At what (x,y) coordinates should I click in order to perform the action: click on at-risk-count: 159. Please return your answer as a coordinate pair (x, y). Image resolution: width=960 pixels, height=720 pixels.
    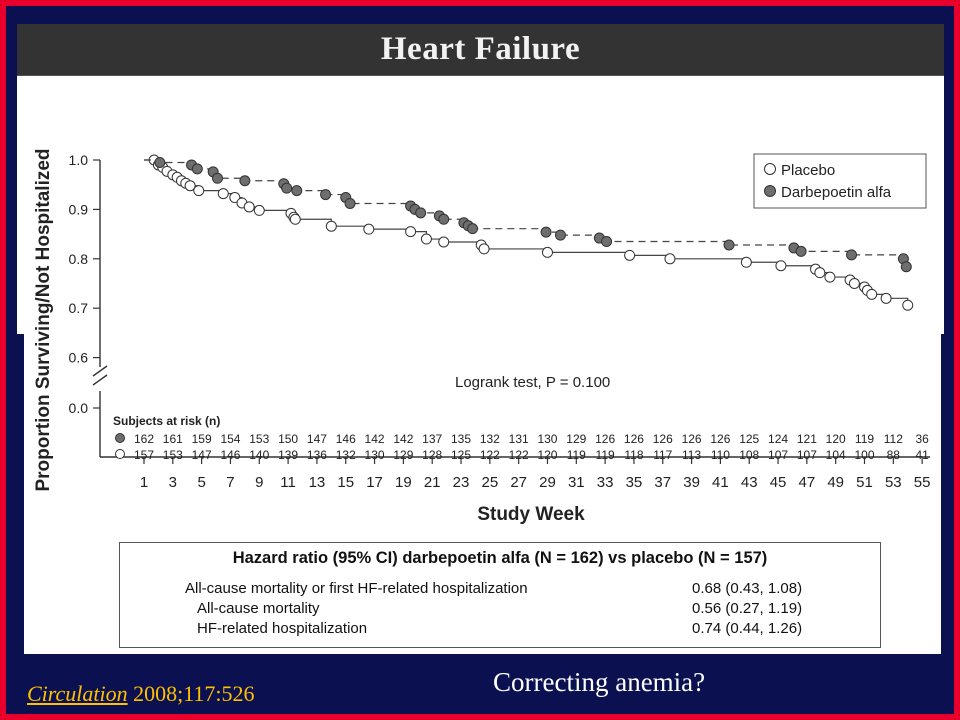
    Looking at the image, I should click on (202, 439).